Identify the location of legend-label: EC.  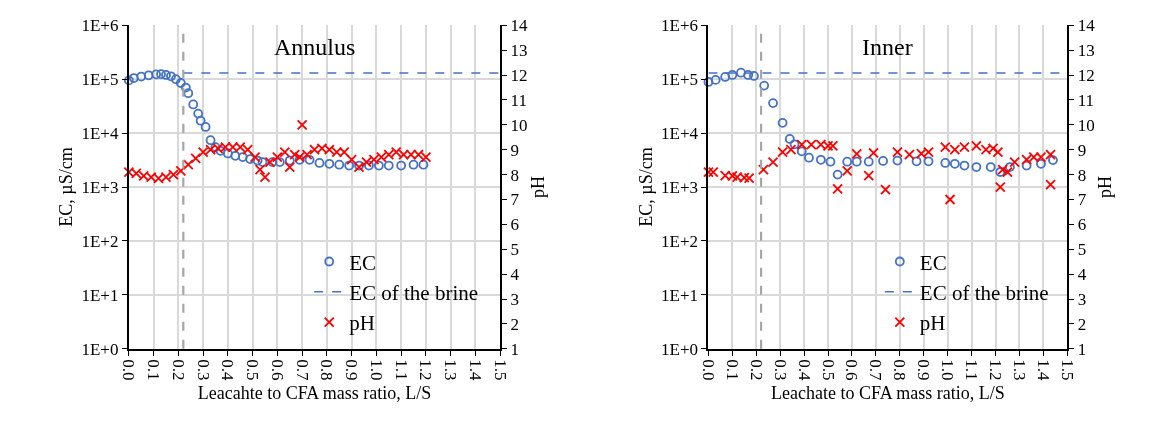
(933, 262).